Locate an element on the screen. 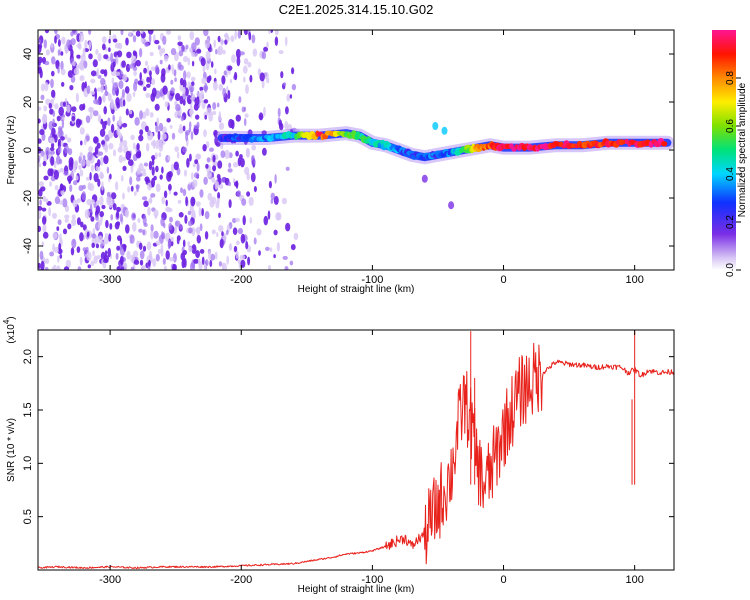 This screenshot has height=600, width=750. colorbar-tick-label: 0.8 is located at coordinates (730, 78).